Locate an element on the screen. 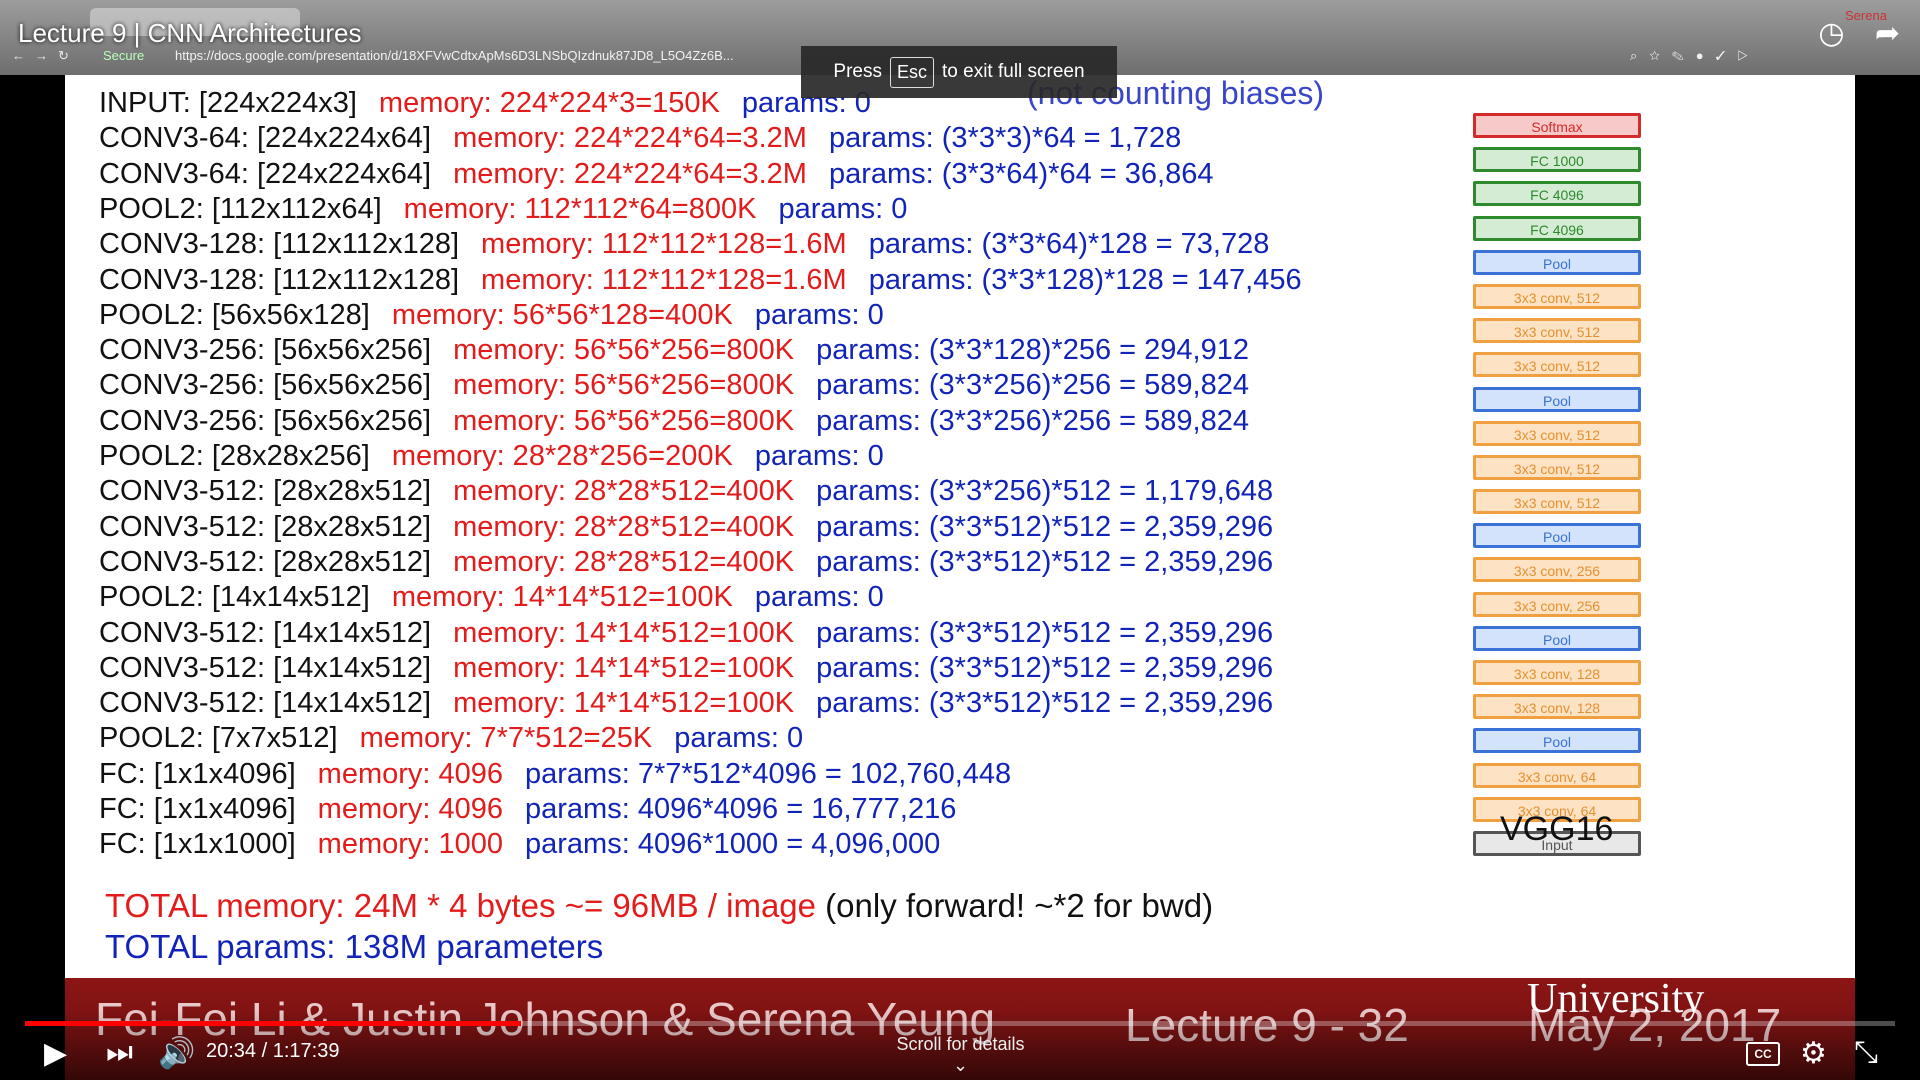 This screenshot has height=1080, width=1920. layer-shape: POOL2: [28x28x256] is located at coordinates (234, 456).